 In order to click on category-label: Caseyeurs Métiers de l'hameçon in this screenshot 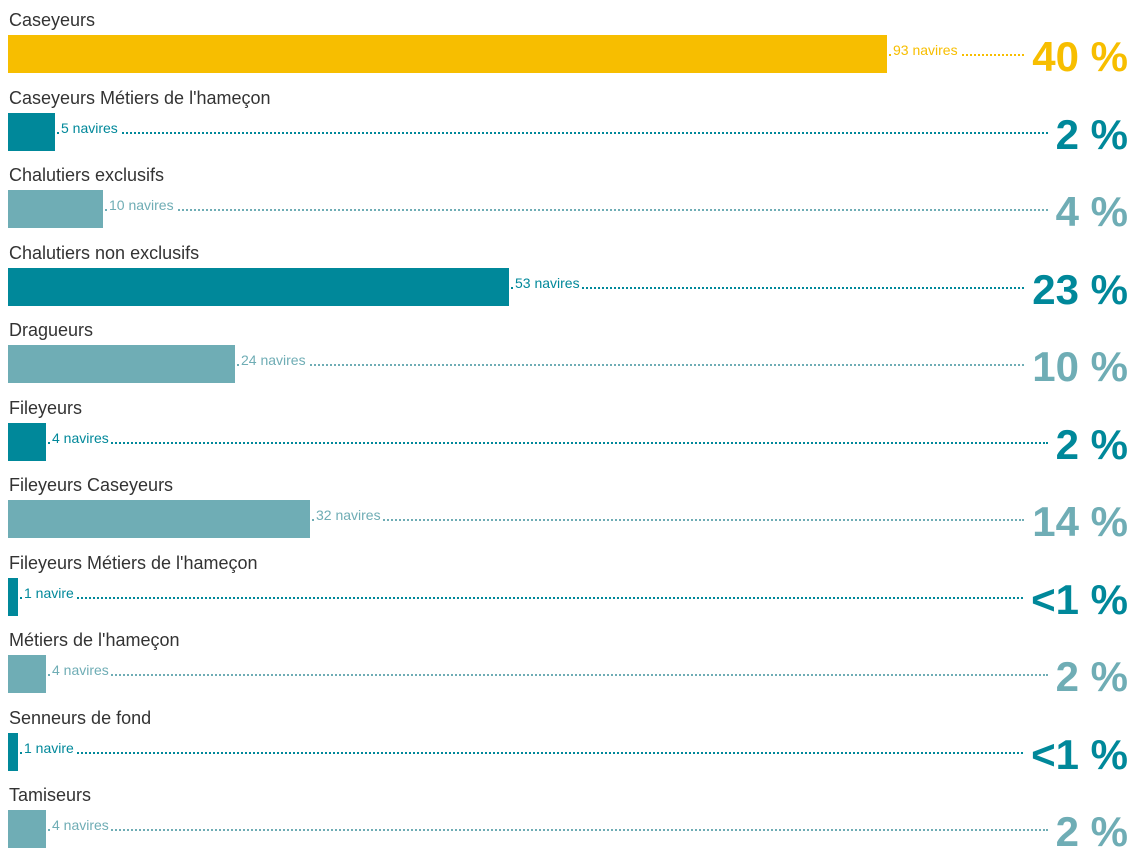, I will do `click(140, 97)`.